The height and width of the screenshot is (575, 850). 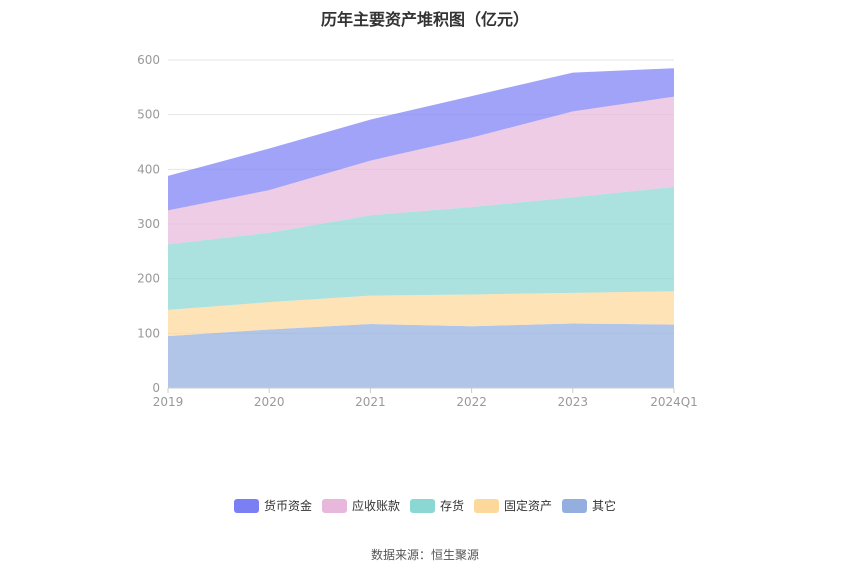 I want to click on legend-item: 应收账款, so click(x=360, y=505).